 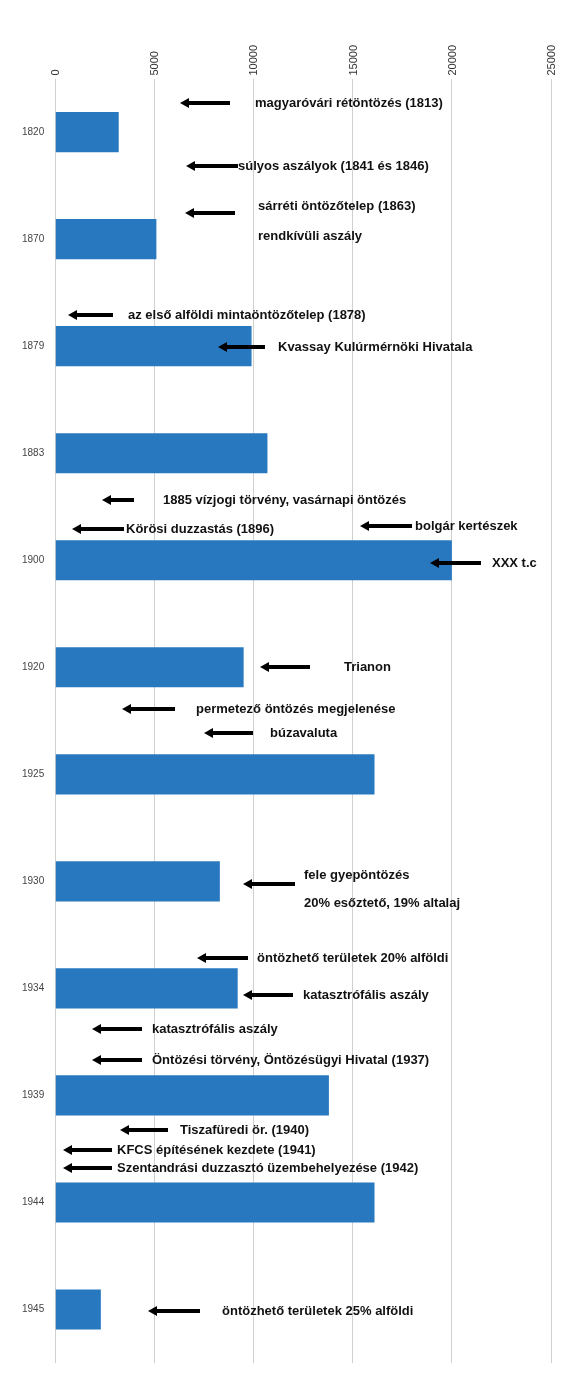 What do you see at coordinates (33, 1095) in the screenshot?
I see `y-tick-label: 1939` at bounding box center [33, 1095].